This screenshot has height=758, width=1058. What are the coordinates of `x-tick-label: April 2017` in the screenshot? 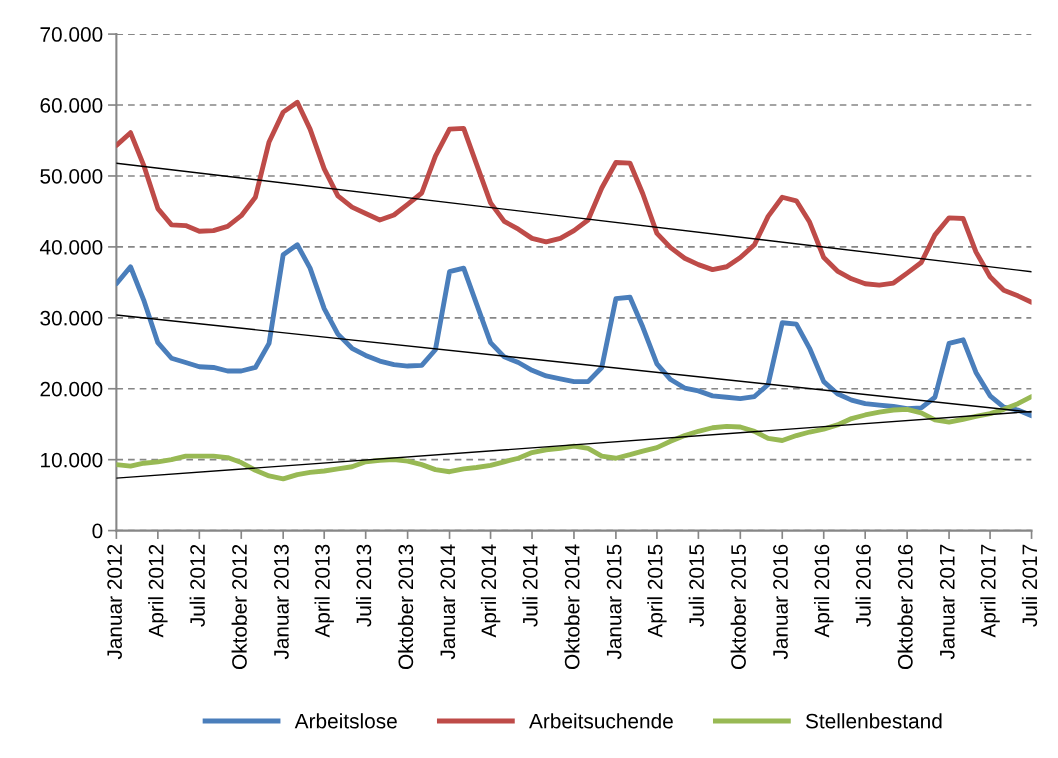 It's located at (990, 591).